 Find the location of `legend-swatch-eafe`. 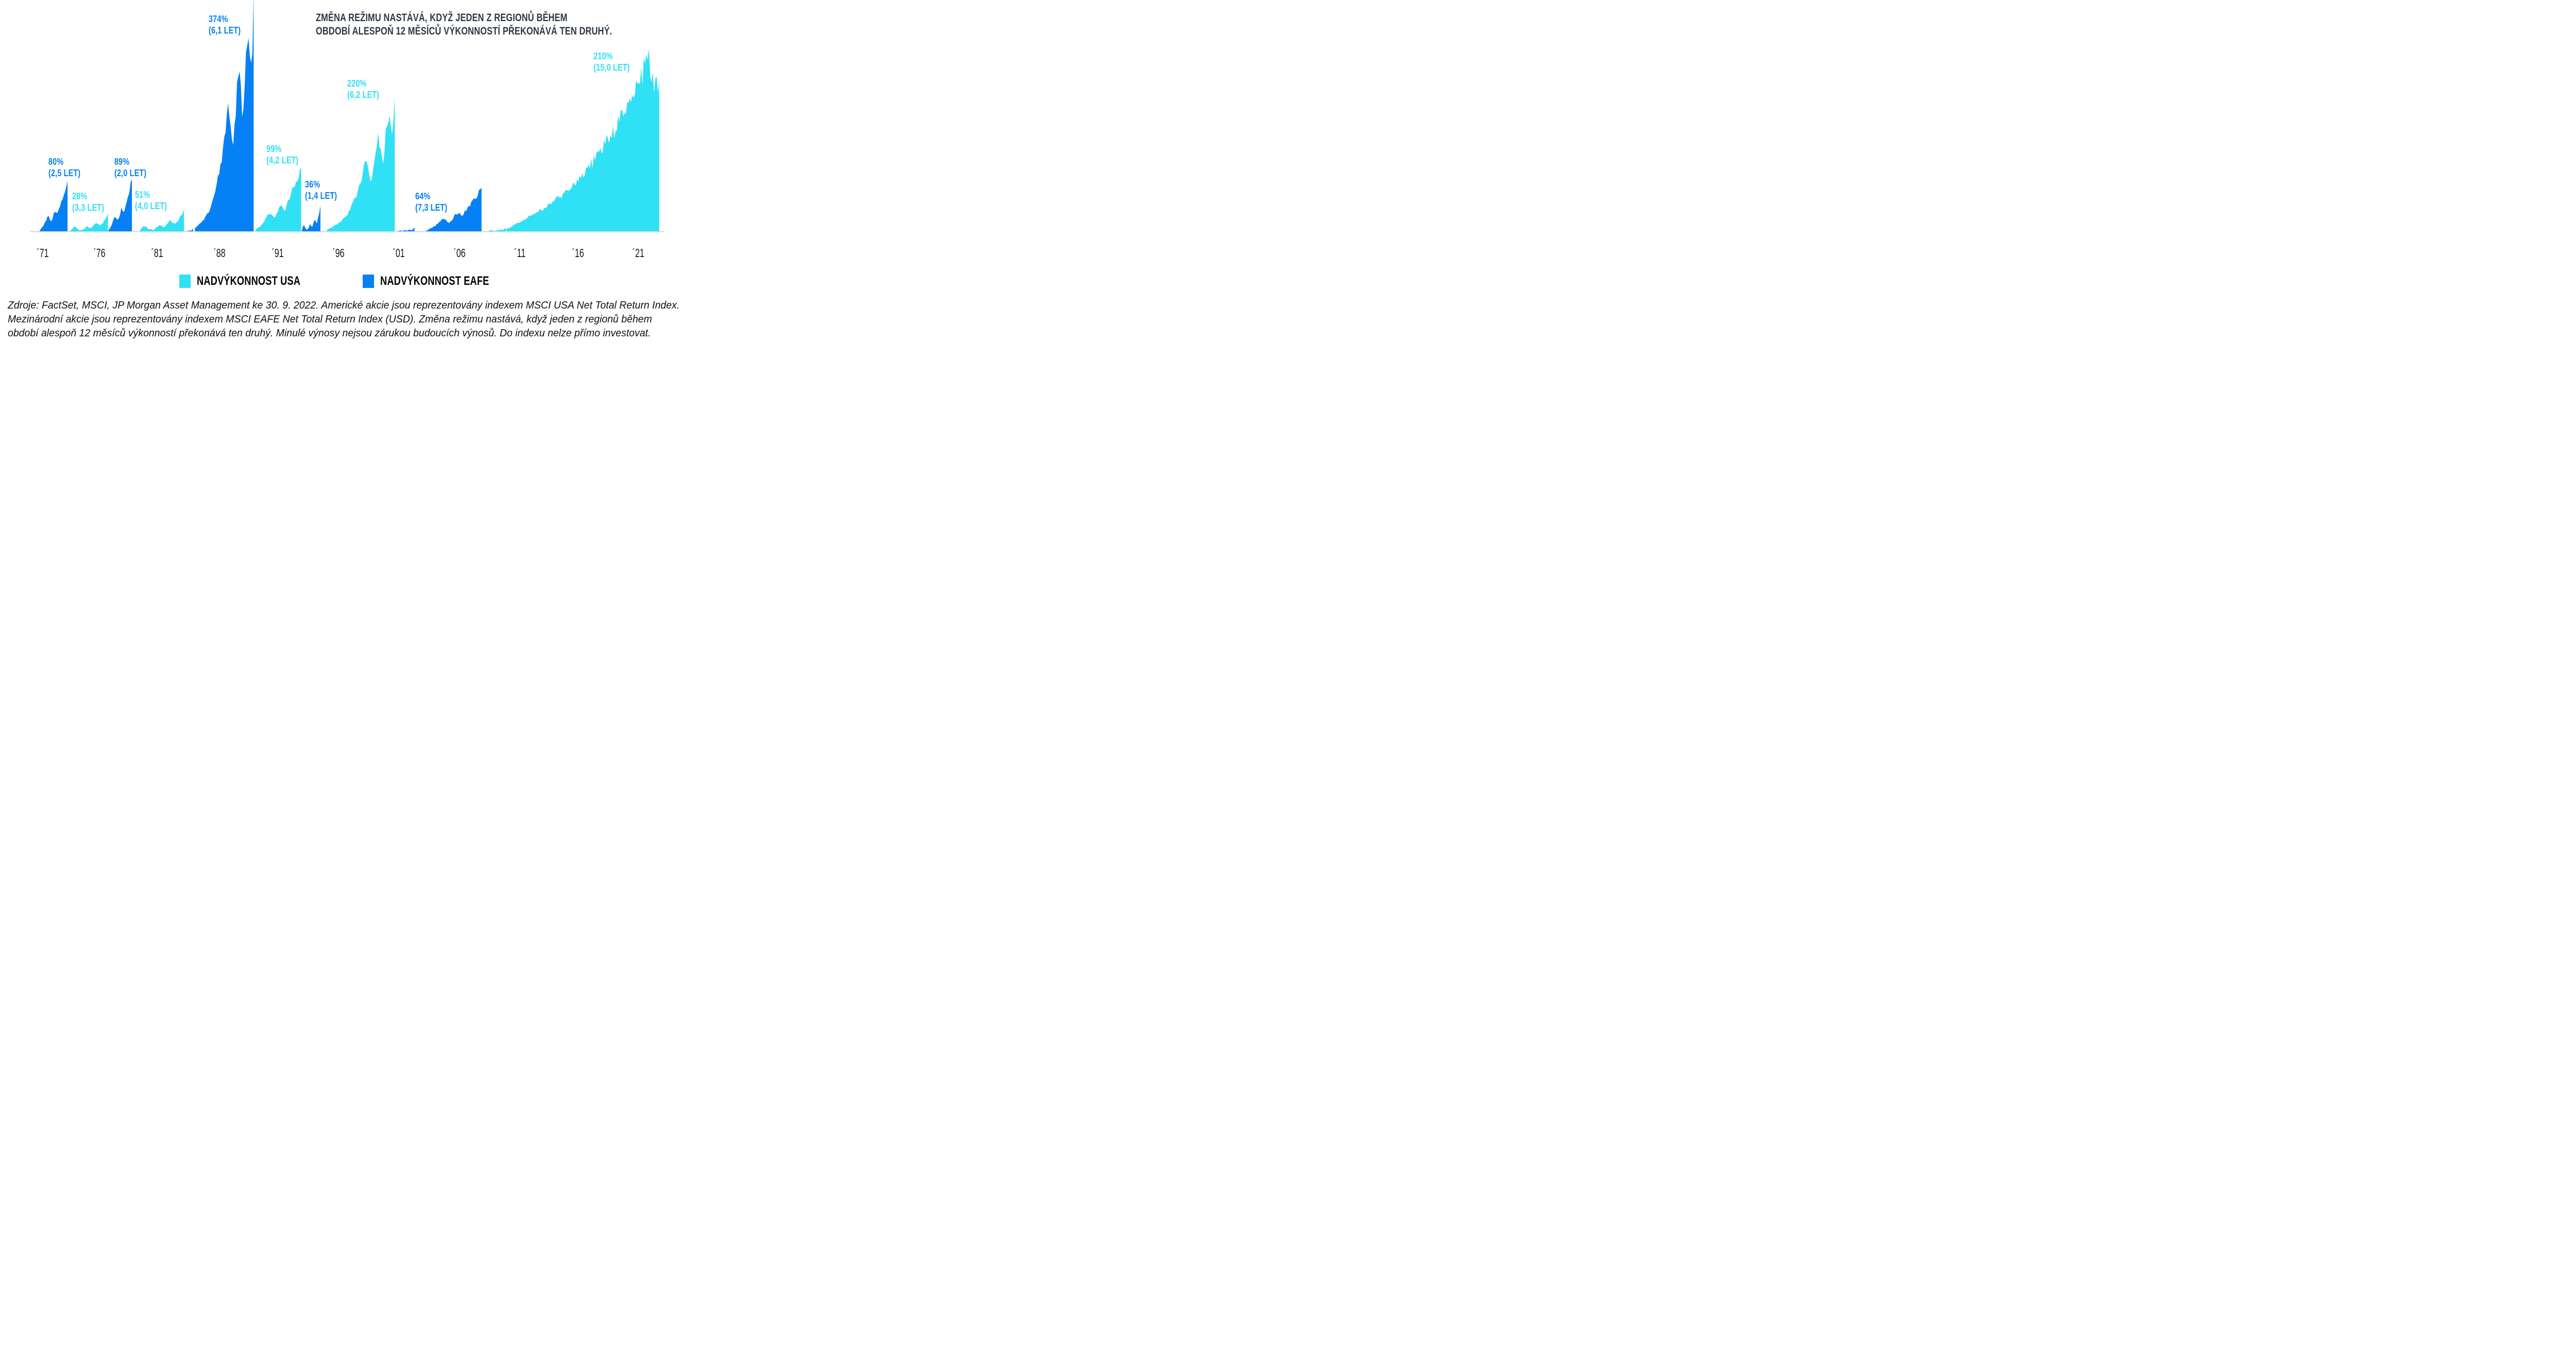

legend-swatch-eafe is located at coordinates (369, 281).